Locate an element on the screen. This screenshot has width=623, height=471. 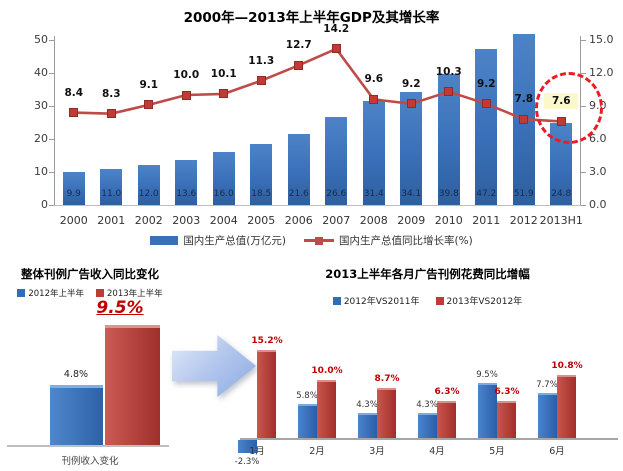
monthly-bar-prev-value: 4.3% is located at coordinates (427, 405).